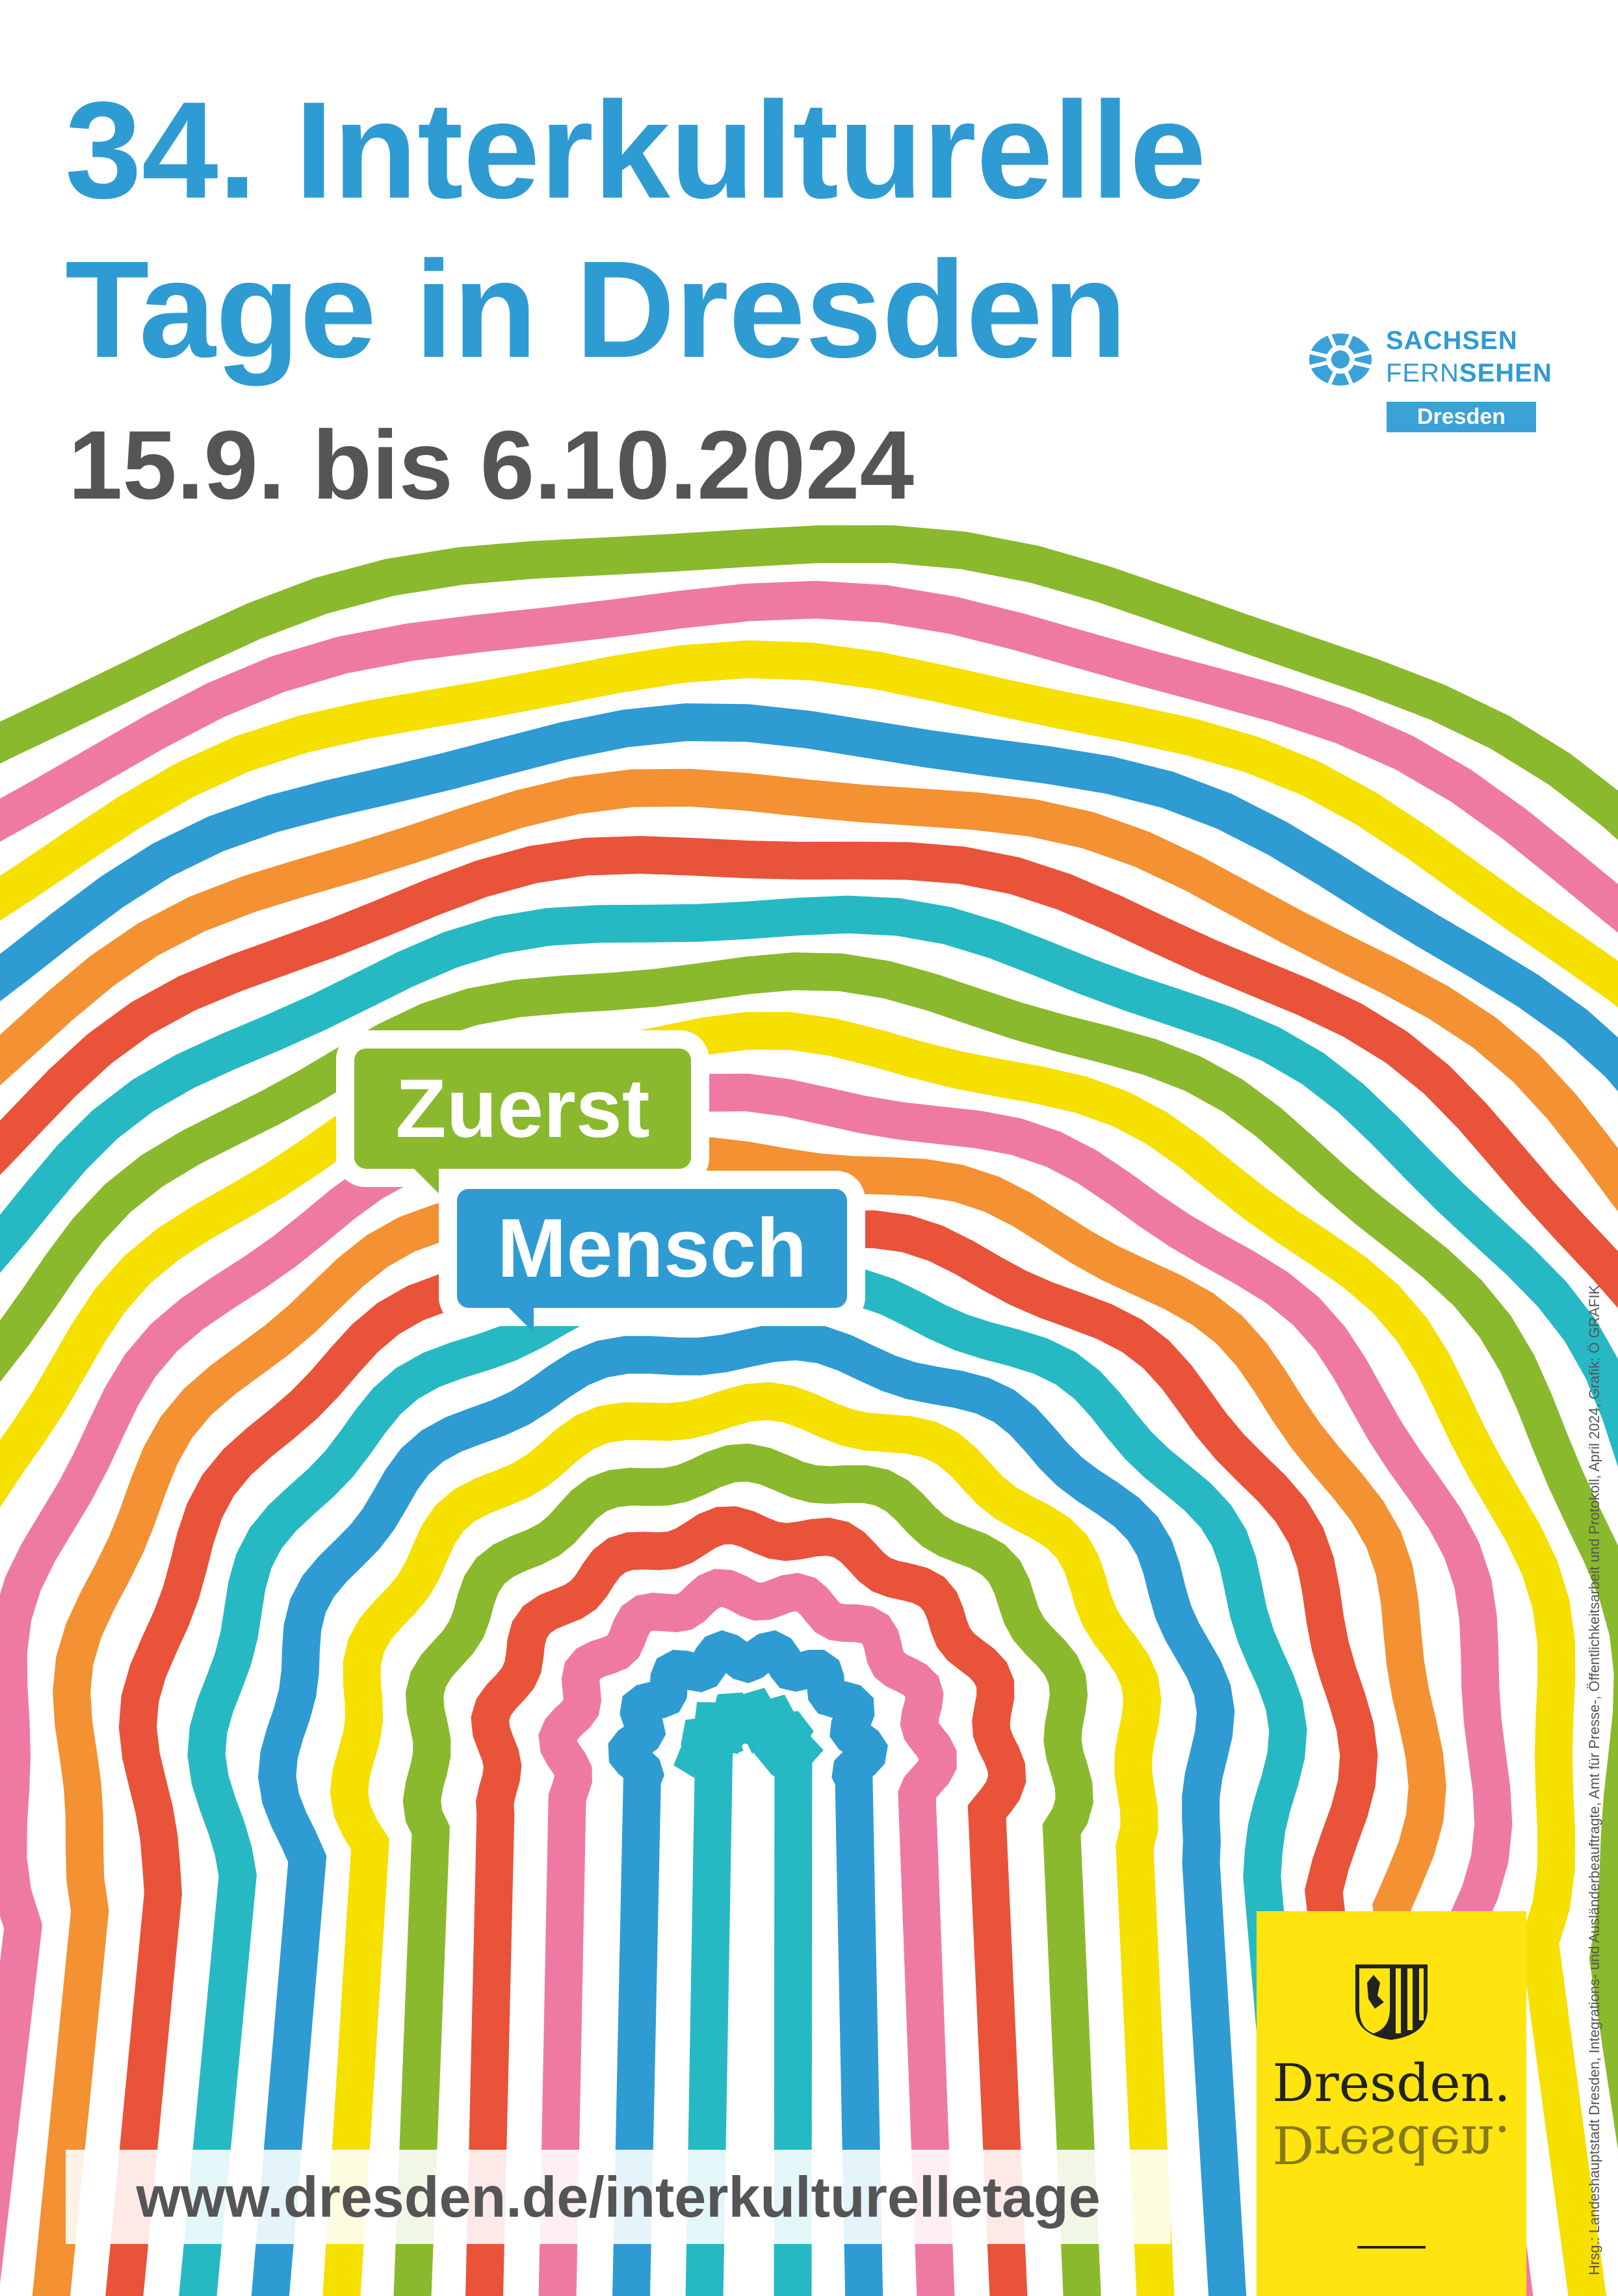 This screenshot has width=1618, height=2296. I want to click on sachsen-fernsehen-logo: SACHSEN FERNSEHEN Dresden, so click(1444, 380).